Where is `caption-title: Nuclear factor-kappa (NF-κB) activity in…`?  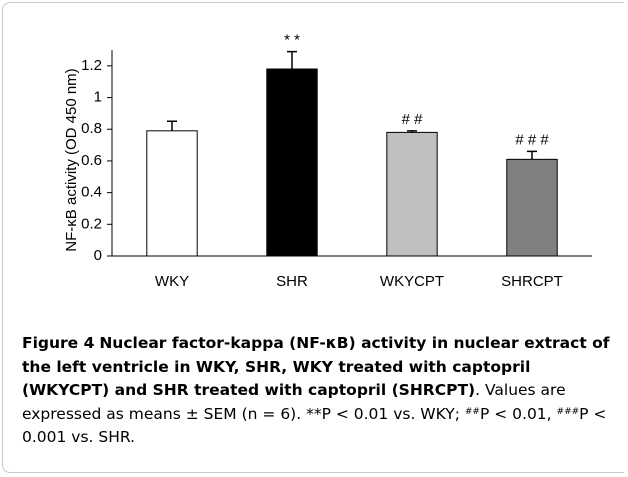 caption-title: Nuclear factor-kappa (NF-κB) activity in… is located at coordinates (316, 366).